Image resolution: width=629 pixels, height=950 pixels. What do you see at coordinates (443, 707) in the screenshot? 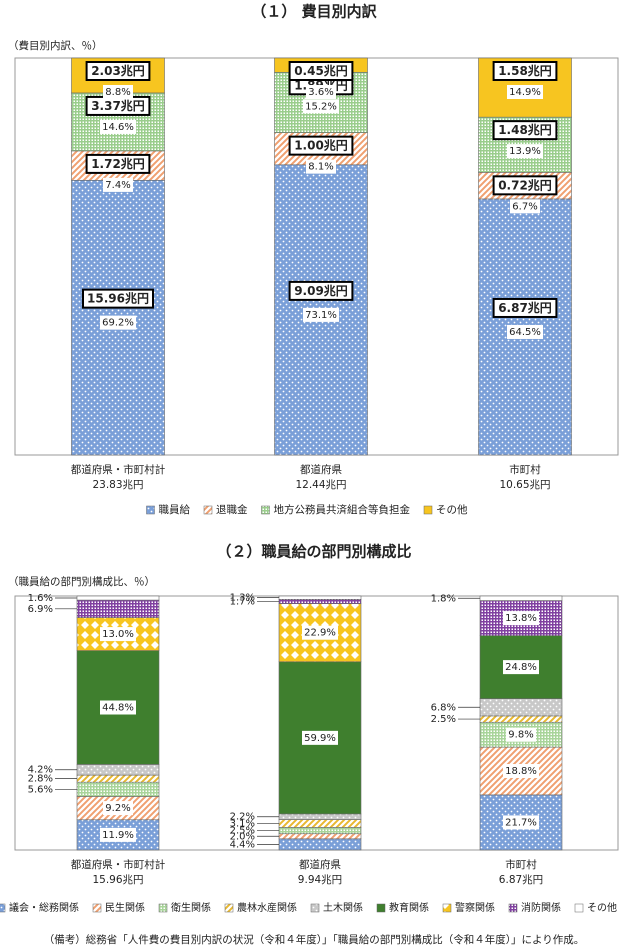
I see `value-label: 6.8%` at bounding box center [443, 707].